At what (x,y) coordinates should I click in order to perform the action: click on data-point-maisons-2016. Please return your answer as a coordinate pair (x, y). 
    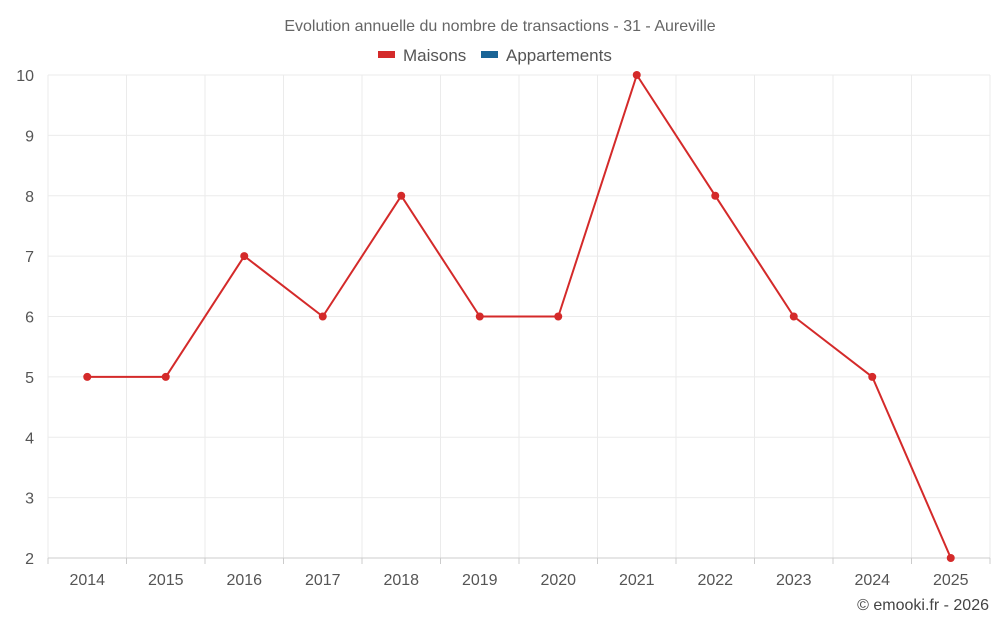
    Looking at the image, I should click on (244, 256).